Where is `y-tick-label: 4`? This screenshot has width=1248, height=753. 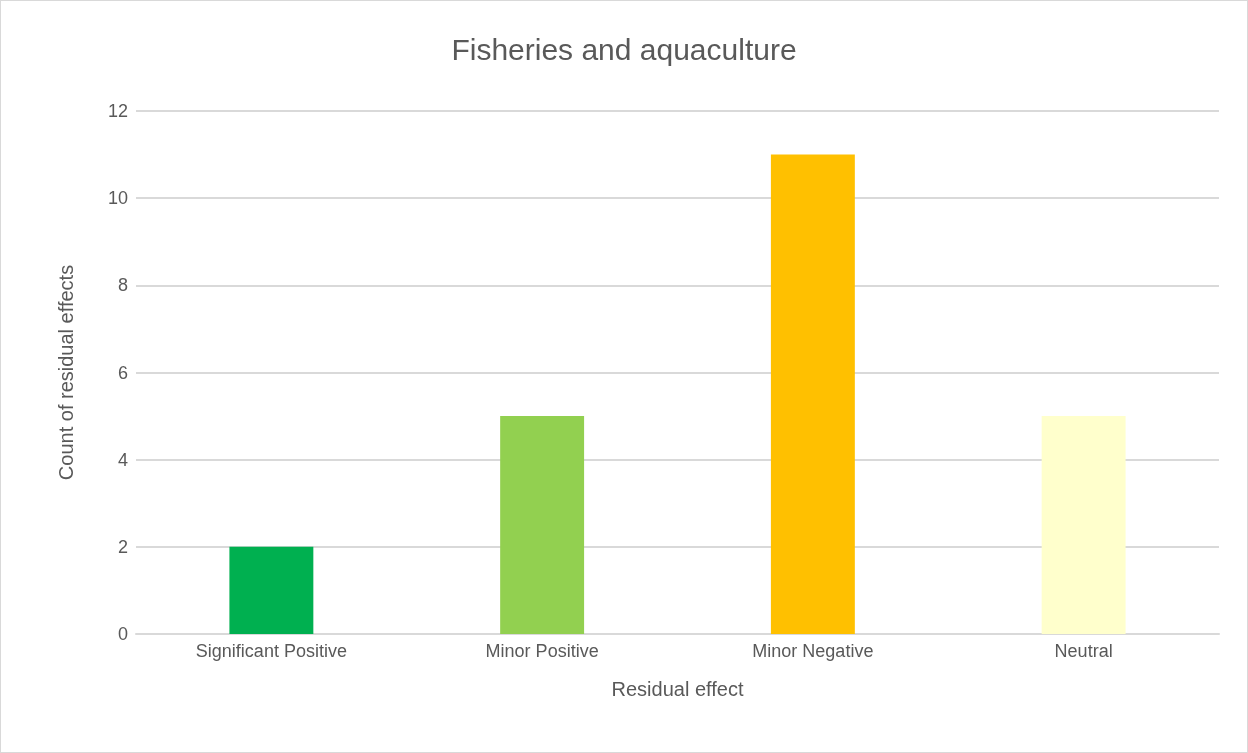
y-tick-label: 4 is located at coordinates (122, 459).